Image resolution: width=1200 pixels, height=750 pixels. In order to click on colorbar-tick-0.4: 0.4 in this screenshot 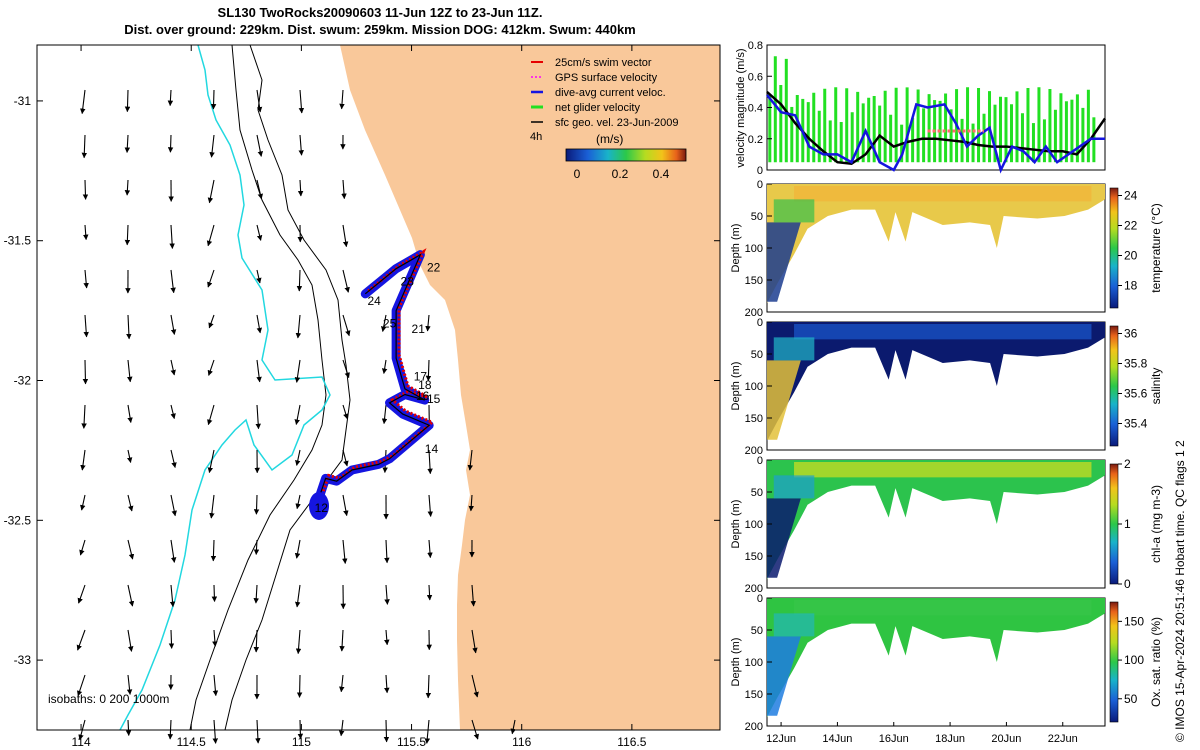, I will do `click(661, 174)`.